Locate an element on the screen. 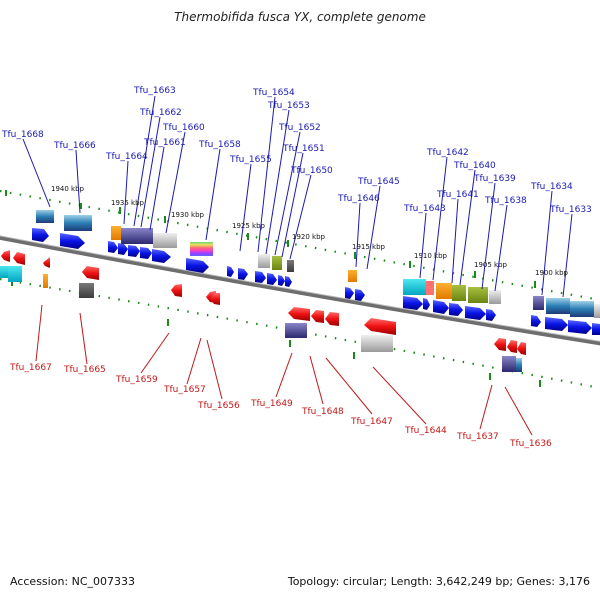 The height and width of the screenshot is (600, 600). gene-label: Tfu_1646 is located at coordinates (358, 199).